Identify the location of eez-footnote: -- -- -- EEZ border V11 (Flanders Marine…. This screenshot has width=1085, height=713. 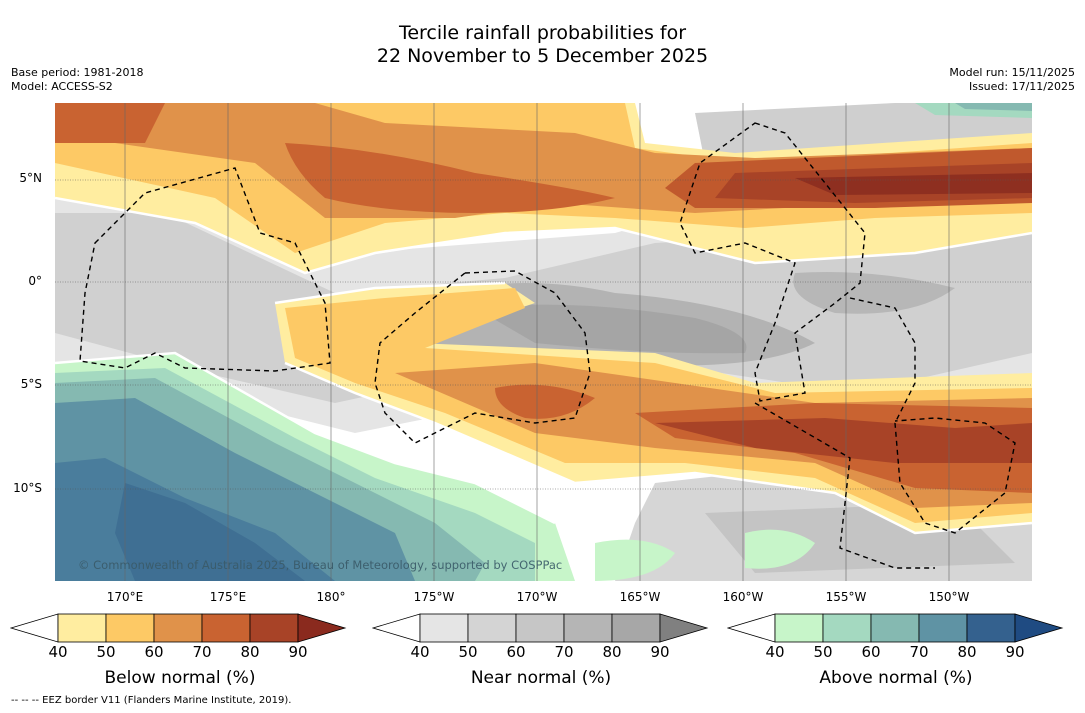
(151, 700).